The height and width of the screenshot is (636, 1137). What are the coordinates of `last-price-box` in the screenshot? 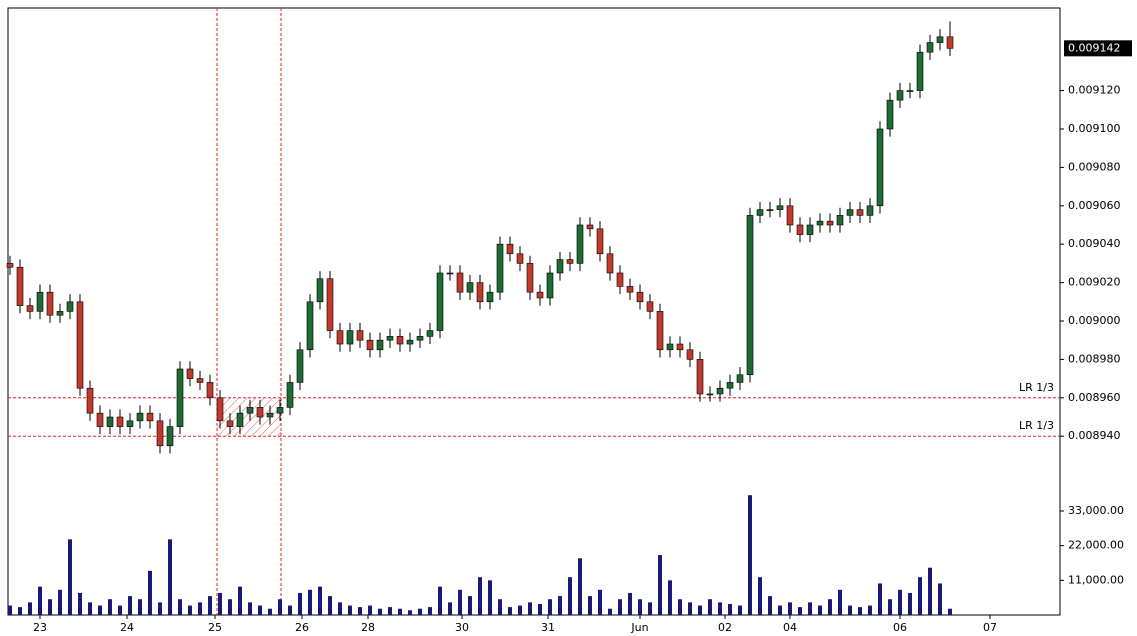 It's located at (1098, 48).